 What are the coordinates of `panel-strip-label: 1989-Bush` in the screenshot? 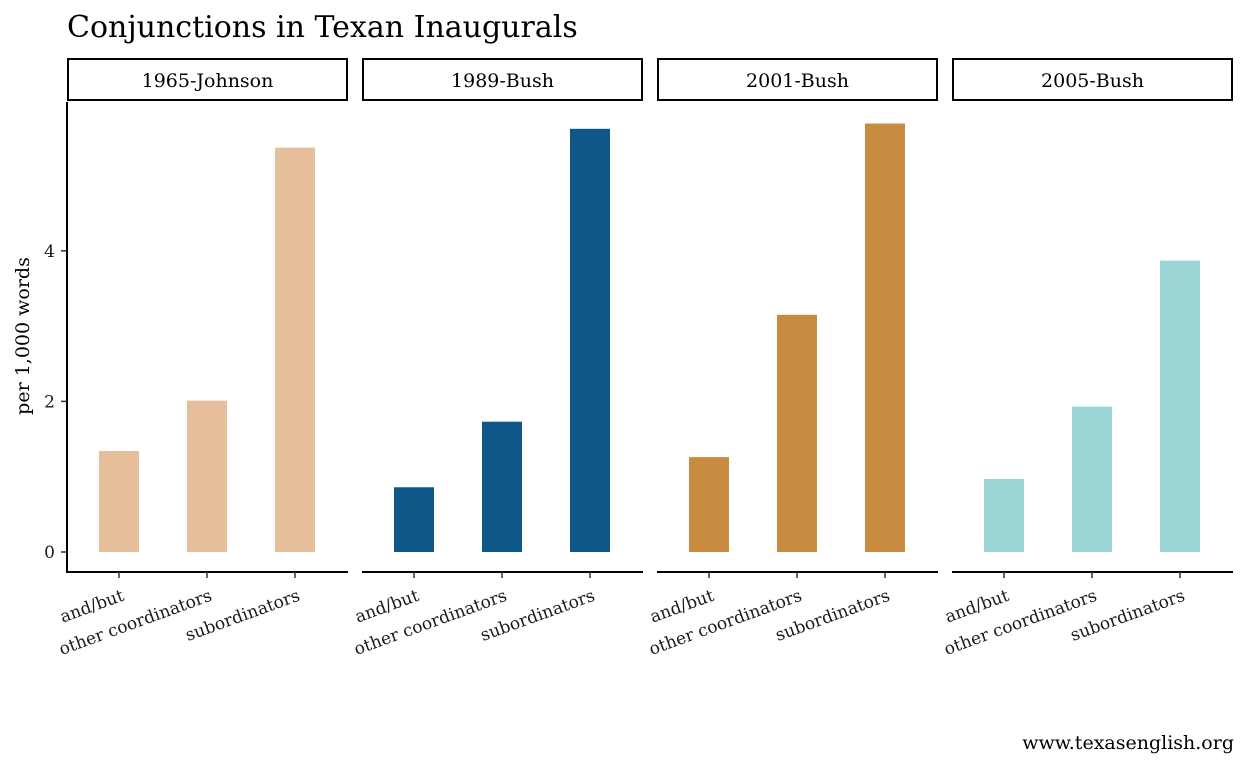 It's located at (502, 81).